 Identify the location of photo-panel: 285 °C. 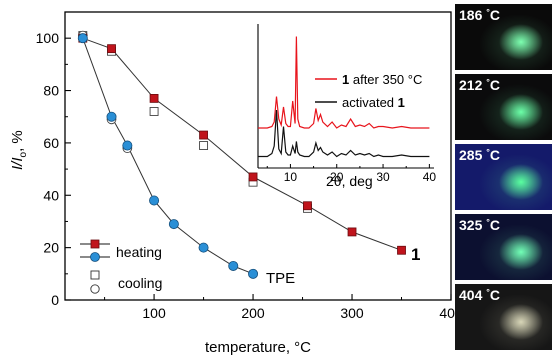
(503, 177).